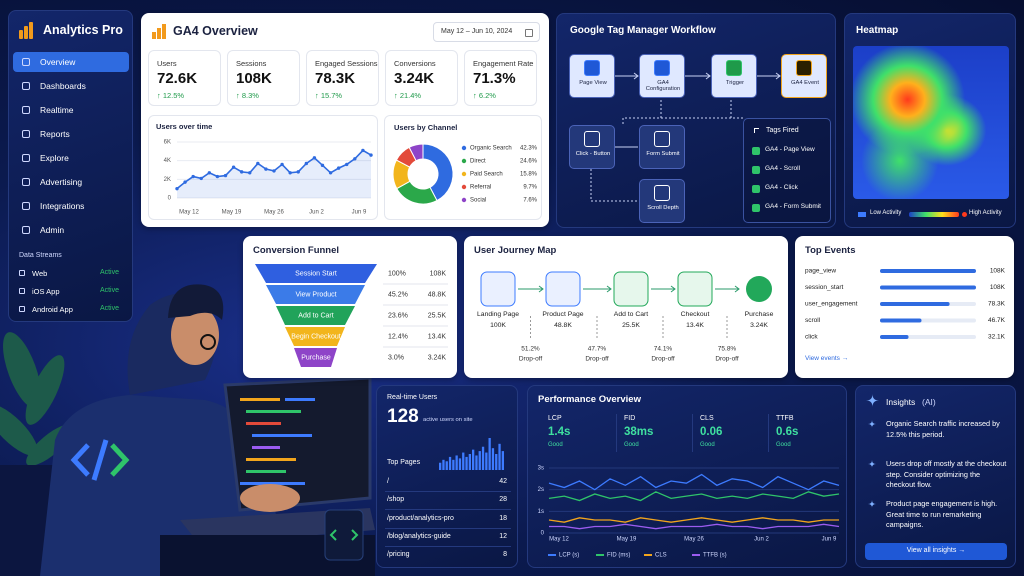  What do you see at coordinates (478, 201) in the screenshot?
I see `legend-label: Social` at bounding box center [478, 201].